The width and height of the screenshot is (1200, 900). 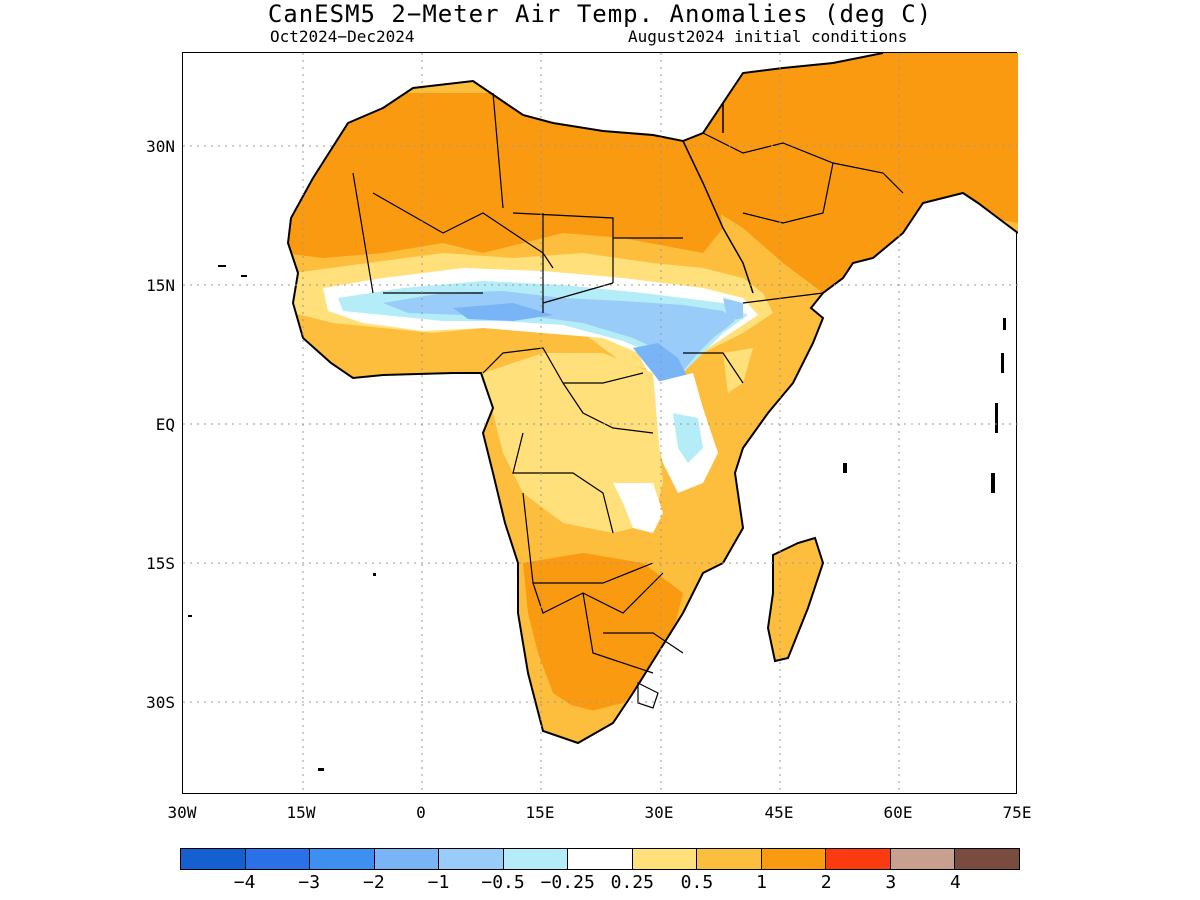 What do you see at coordinates (160, 563) in the screenshot?
I see `lat-label-15s: 15S` at bounding box center [160, 563].